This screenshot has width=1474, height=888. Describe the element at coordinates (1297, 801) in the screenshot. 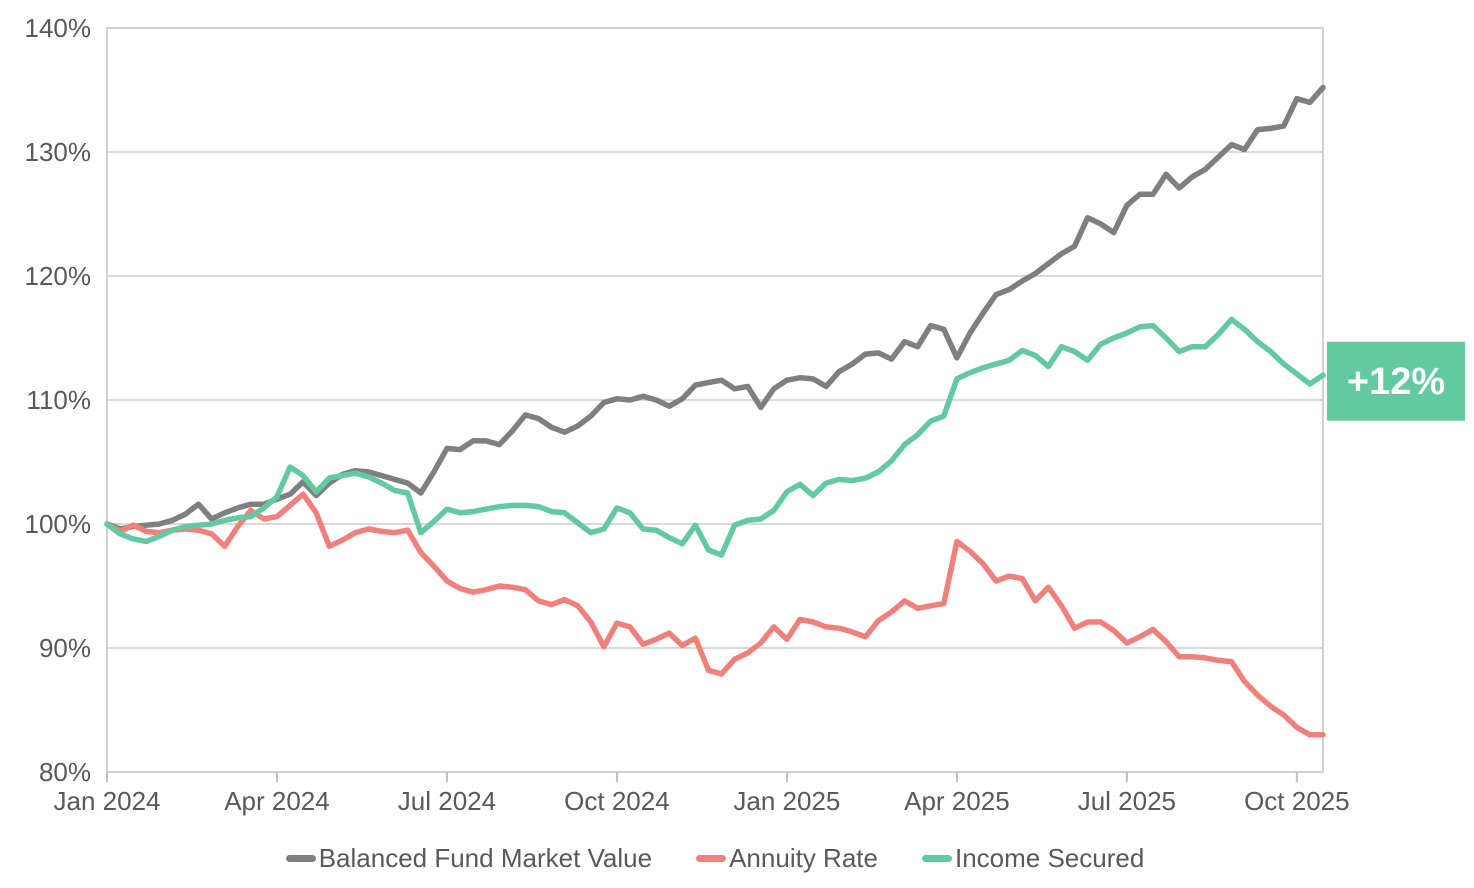

I see `x-axis-label-7: Oct 2025` at that location.